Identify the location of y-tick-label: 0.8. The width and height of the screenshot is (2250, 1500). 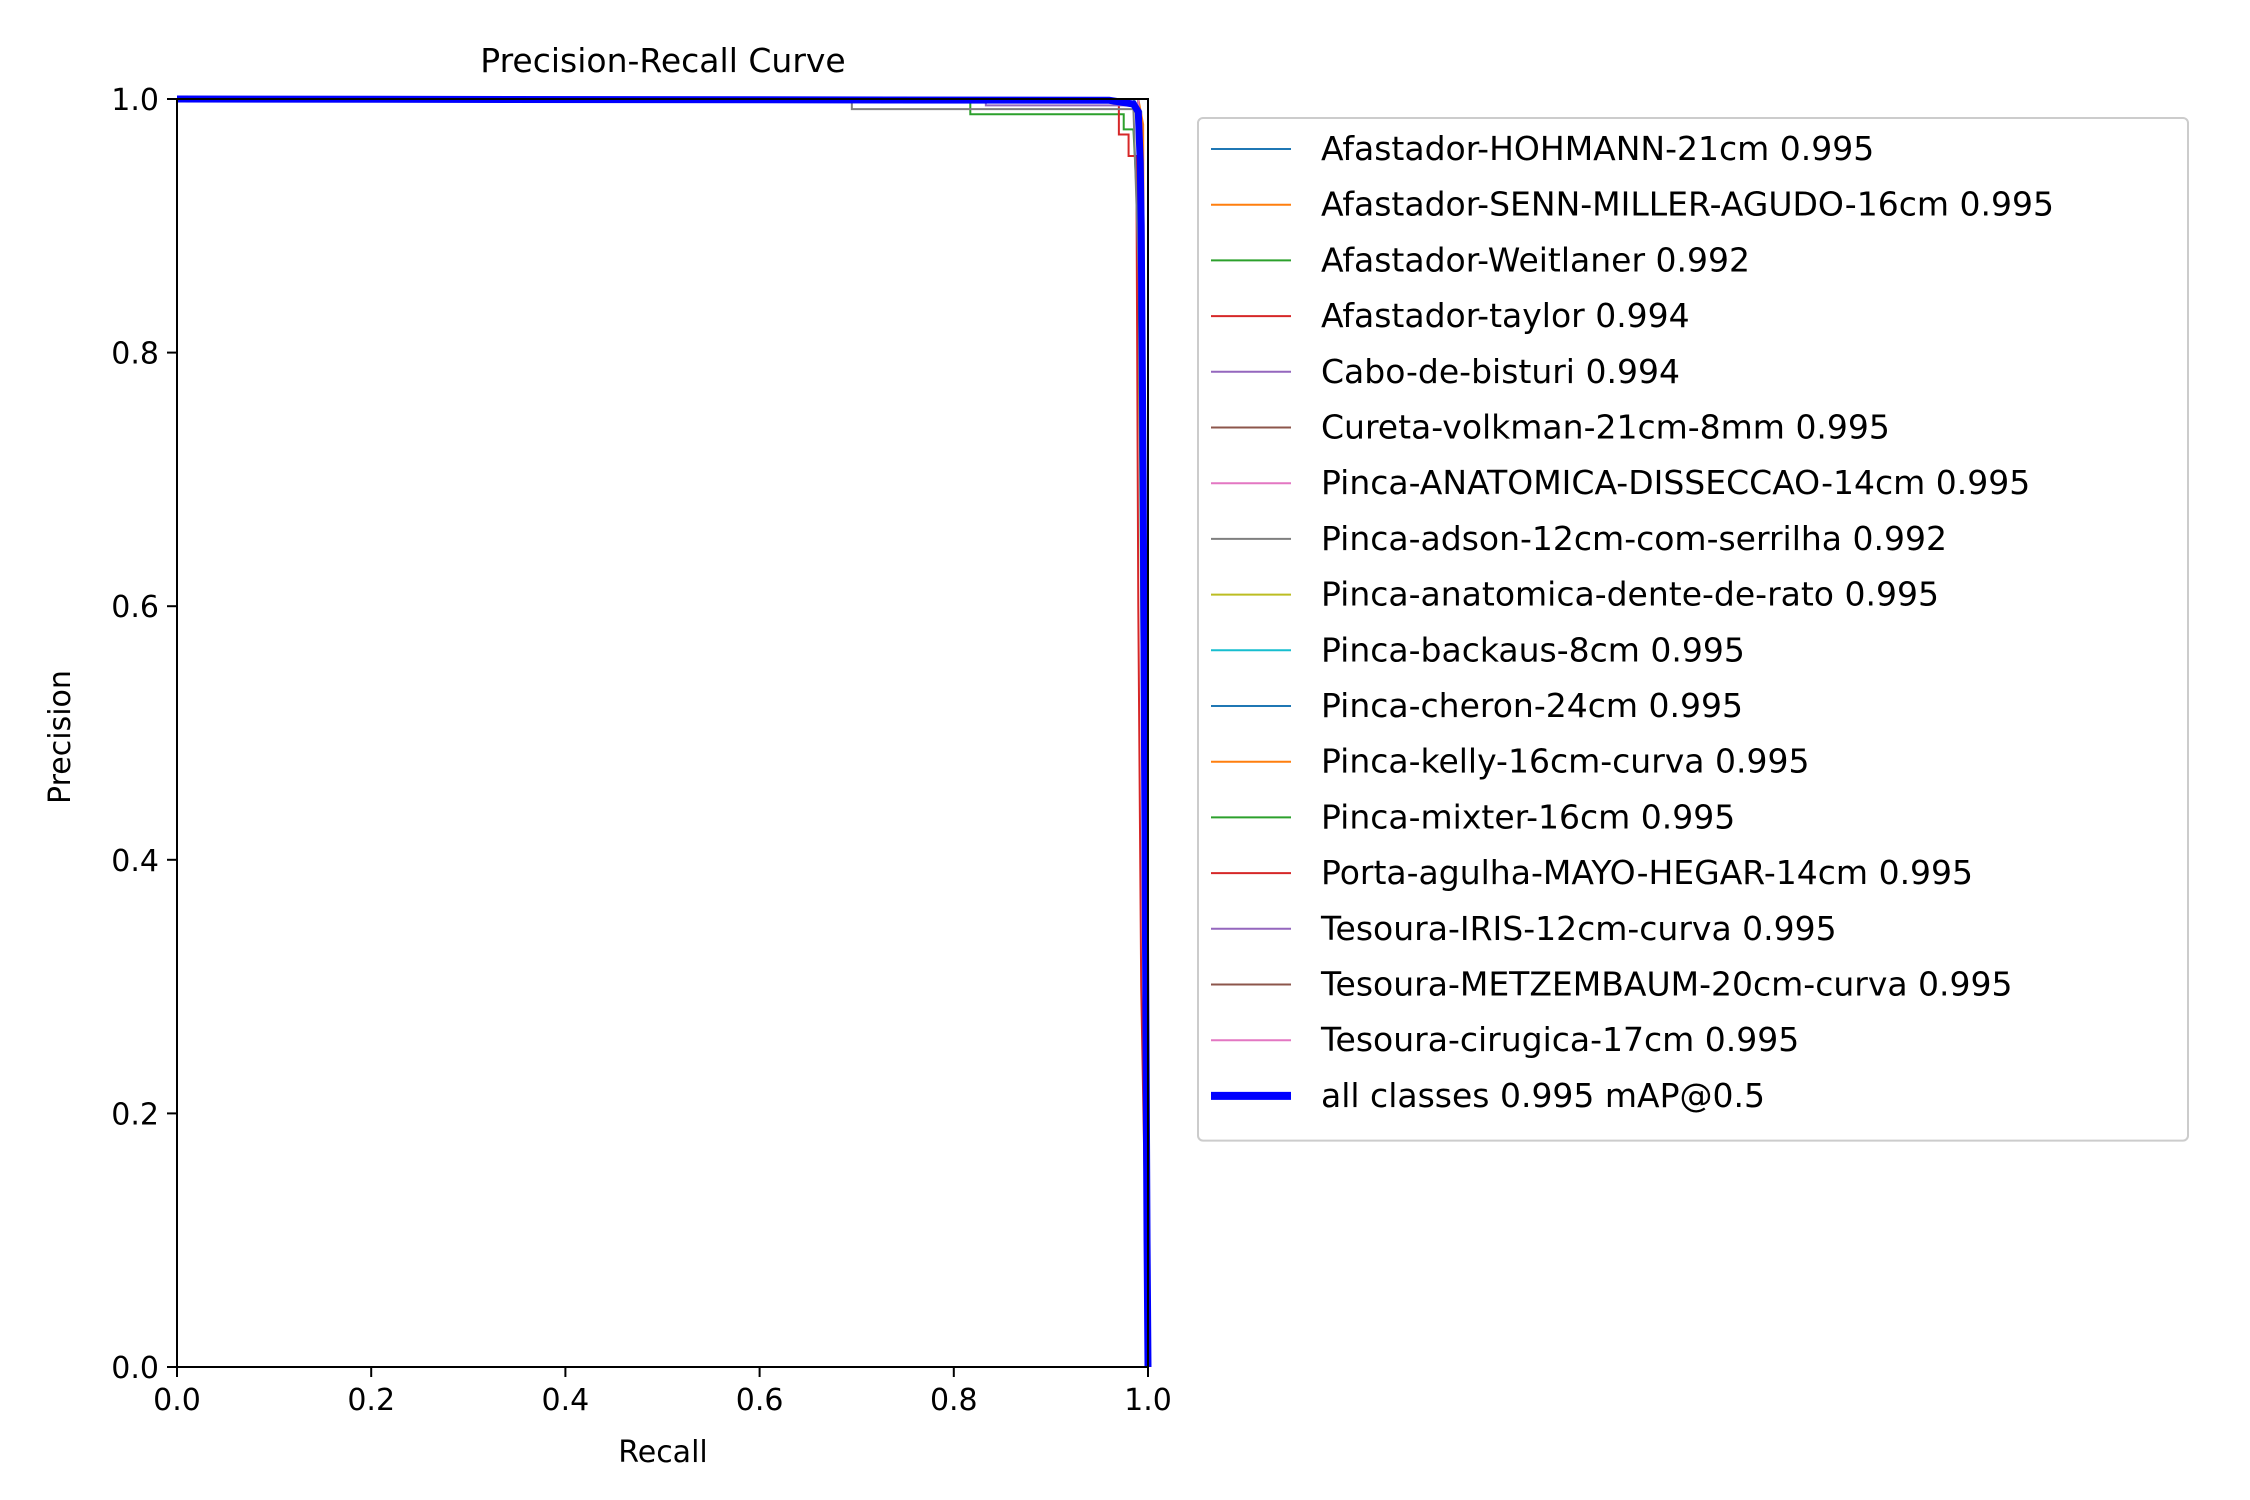
(135, 354).